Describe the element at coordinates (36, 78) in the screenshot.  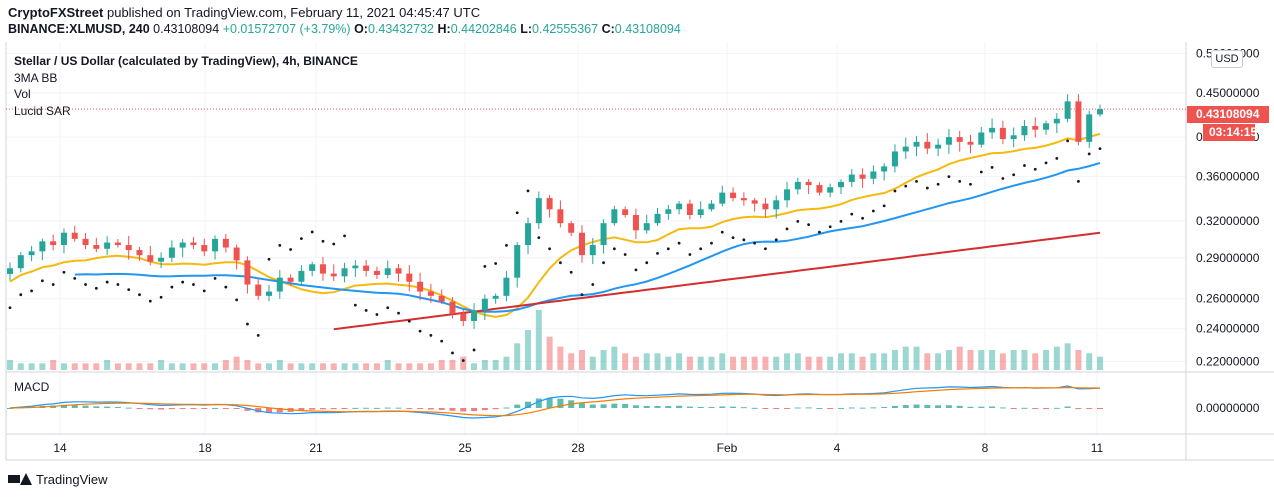
I see `indicator-3ma-bb: 3MA BB` at that location.